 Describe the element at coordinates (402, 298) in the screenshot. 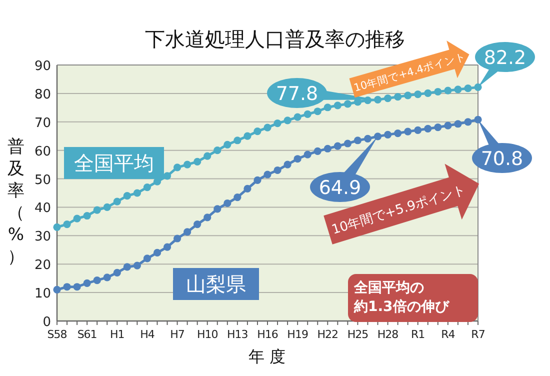

I see `annotation: 全国平均の約1.3倍の伸び` at that location.